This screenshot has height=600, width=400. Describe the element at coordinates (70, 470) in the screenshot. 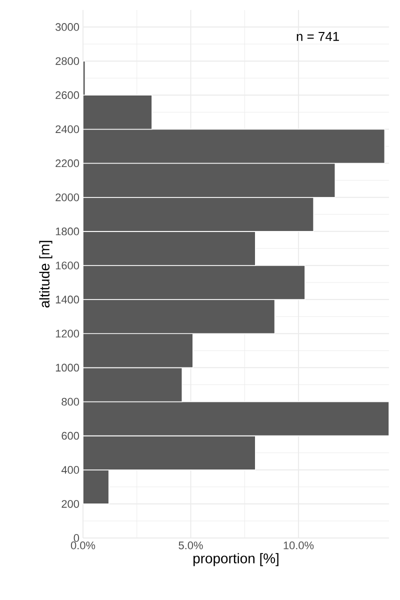

I see `y-tick-label: 400` at that location.